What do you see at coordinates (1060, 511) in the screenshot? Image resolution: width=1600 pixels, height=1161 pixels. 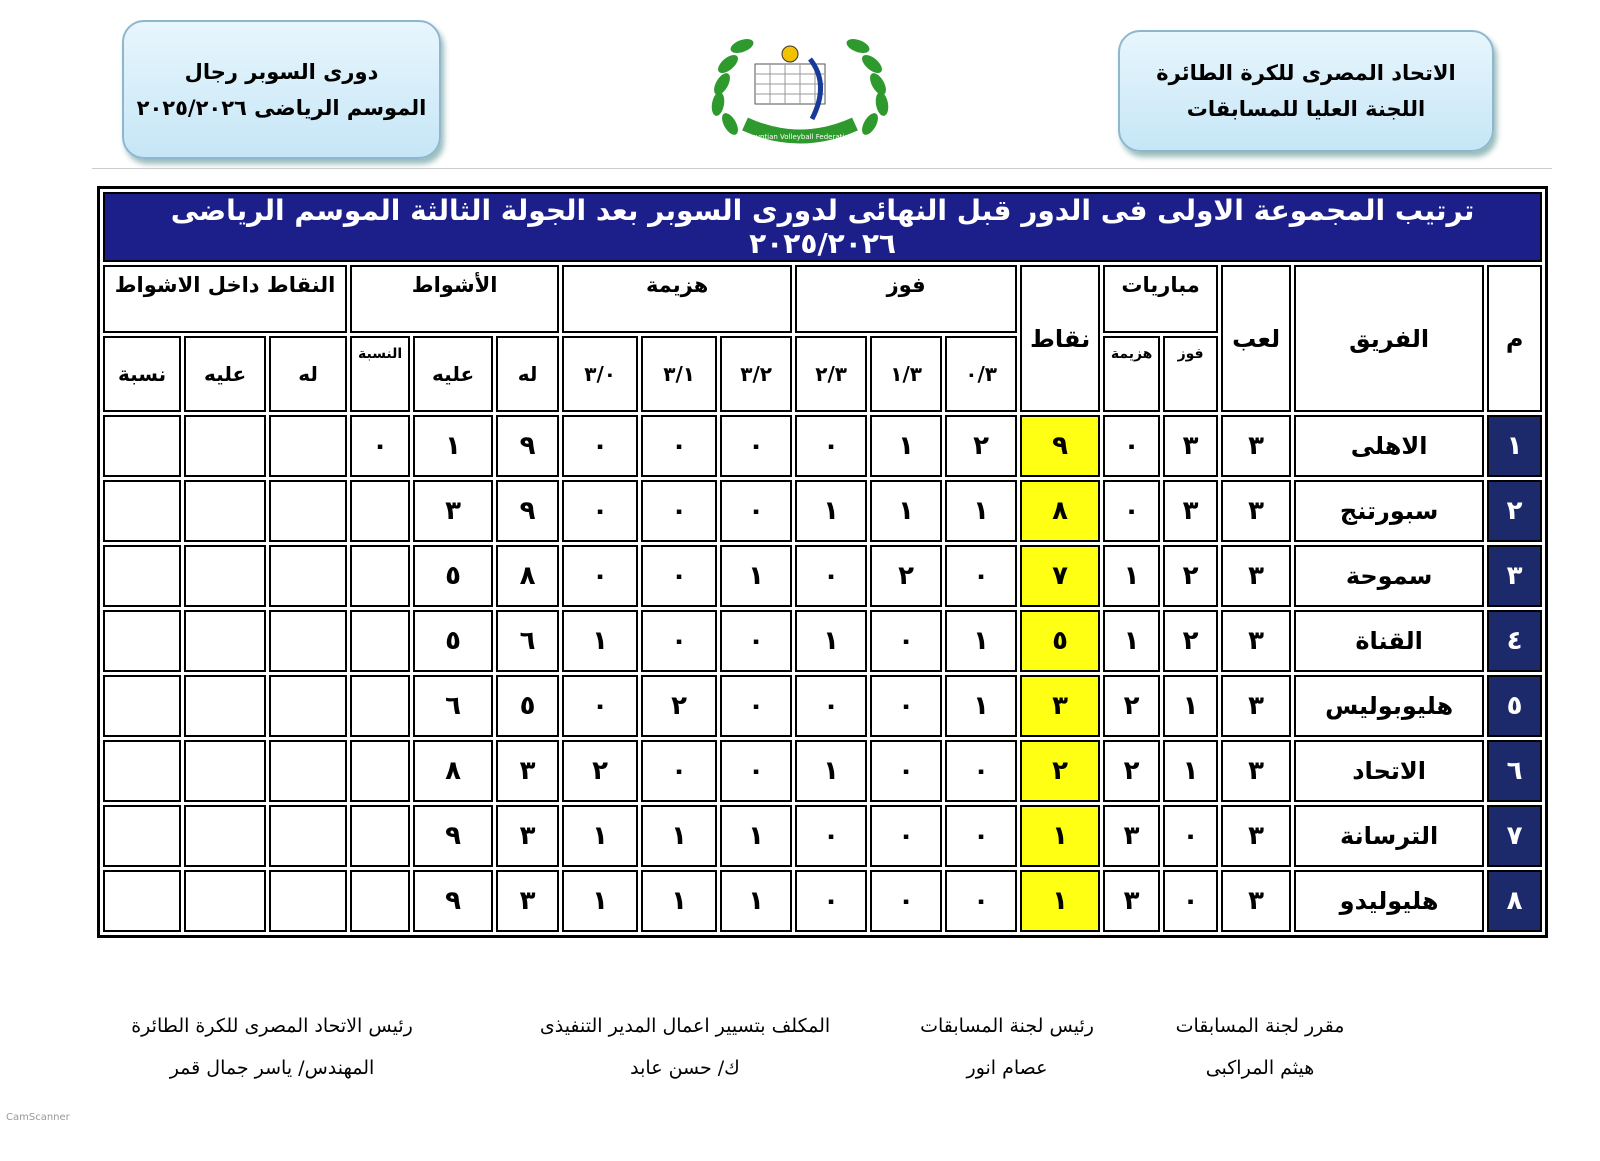 I see `points: ٨` at bounding box center [1060, 511].